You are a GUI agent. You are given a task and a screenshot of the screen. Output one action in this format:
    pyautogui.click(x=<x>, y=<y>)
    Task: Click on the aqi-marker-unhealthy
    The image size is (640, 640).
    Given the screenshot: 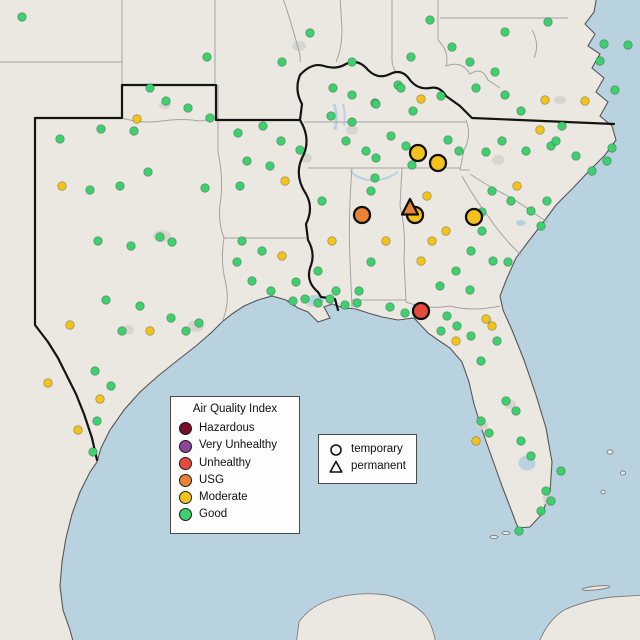 What is the action you would take?
    pyautogui.click(x=421, y=311)
    